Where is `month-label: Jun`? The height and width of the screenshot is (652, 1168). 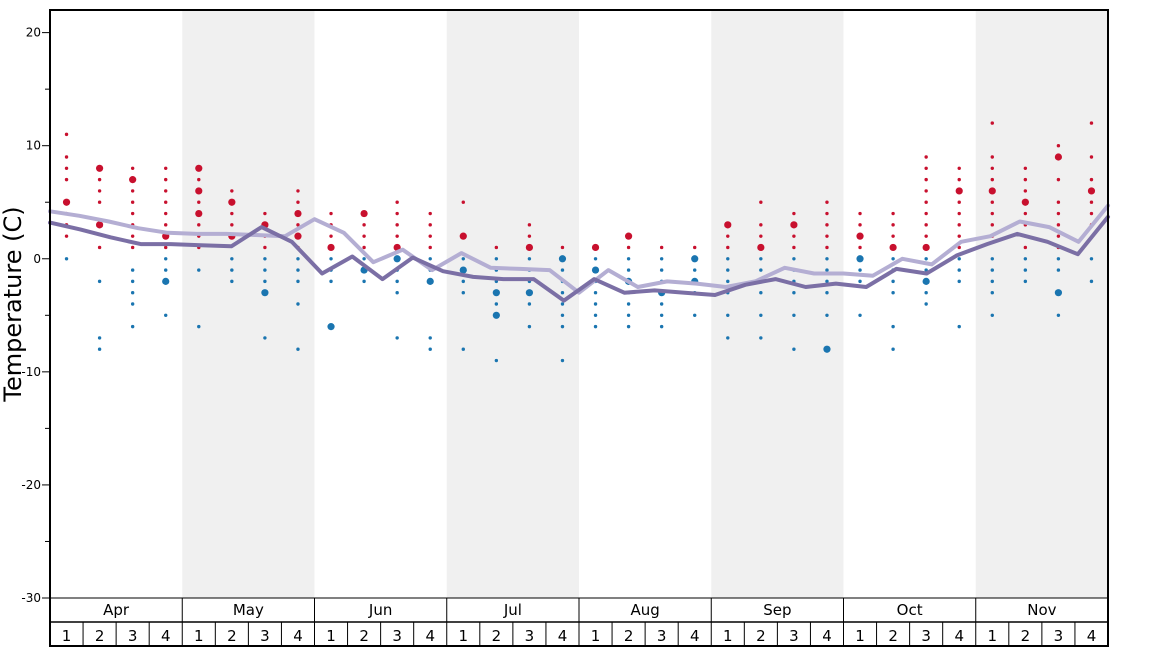
month-label: Jun is located at coordinates (380, 610).